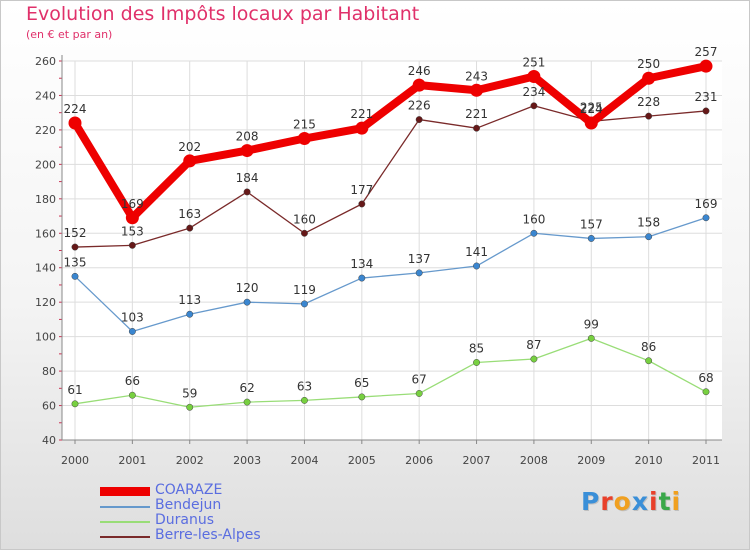 The height and width of the screenshot is (550, 750). Describe the element at coordinates (706, 204) in the screenshot. I see `data-label-bendejun-2011: 169` at that location.